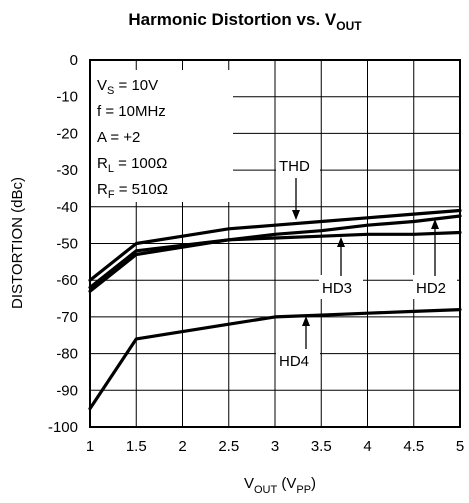  I want to click on arrow-hd2-head, so click(435, 224).